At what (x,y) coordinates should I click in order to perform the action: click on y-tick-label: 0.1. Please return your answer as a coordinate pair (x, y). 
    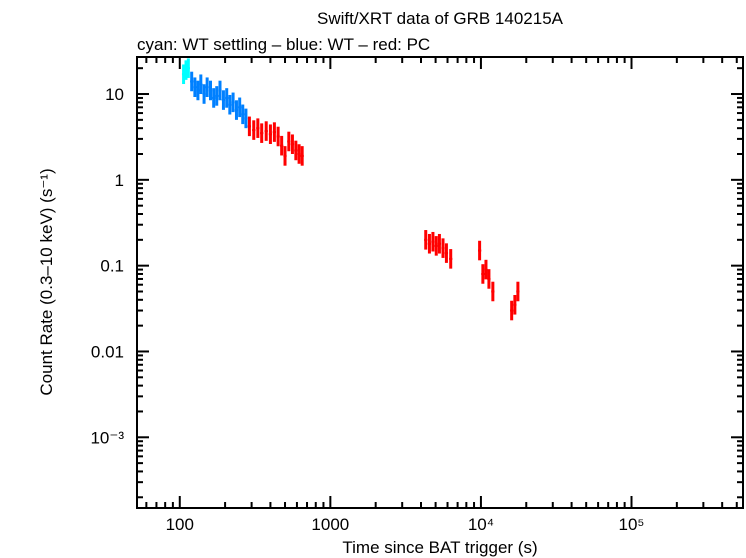
    Looking at the image, I should click on (112, 266).